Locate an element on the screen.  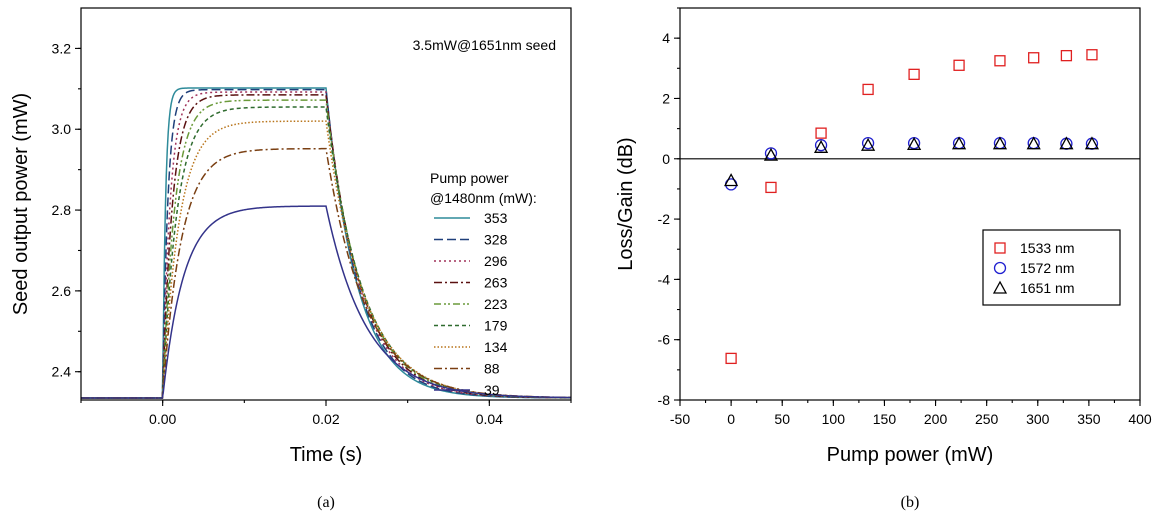
panel-a-xlabel: Time (s) is located at coordinates (326, 455).